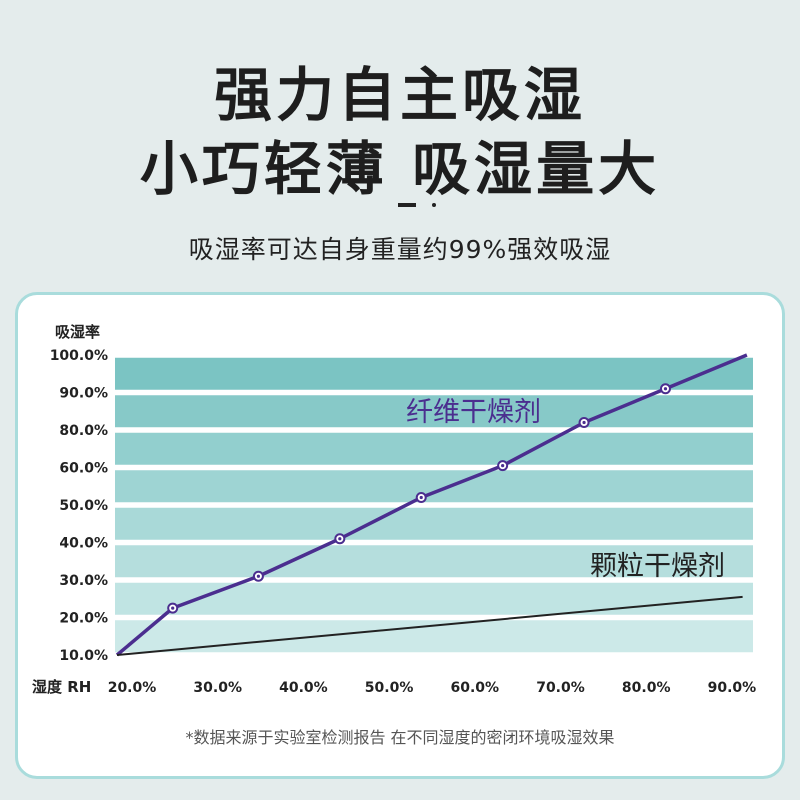  What do you see at coordinates (400, 169) in the screenshot?
I see `headline-line-2: 小巧轻薄 吸湿量大` at bounding box center [400, 169].